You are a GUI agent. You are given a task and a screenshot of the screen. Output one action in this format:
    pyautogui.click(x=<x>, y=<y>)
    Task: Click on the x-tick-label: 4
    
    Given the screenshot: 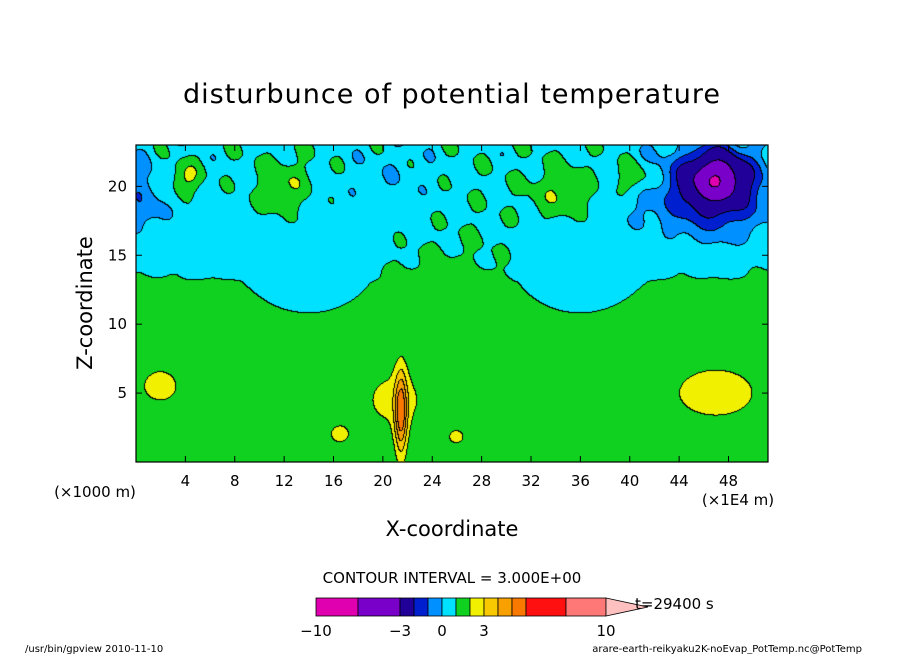 What is the action you would take?
    pyautogui.click(x=186, y=481)
    